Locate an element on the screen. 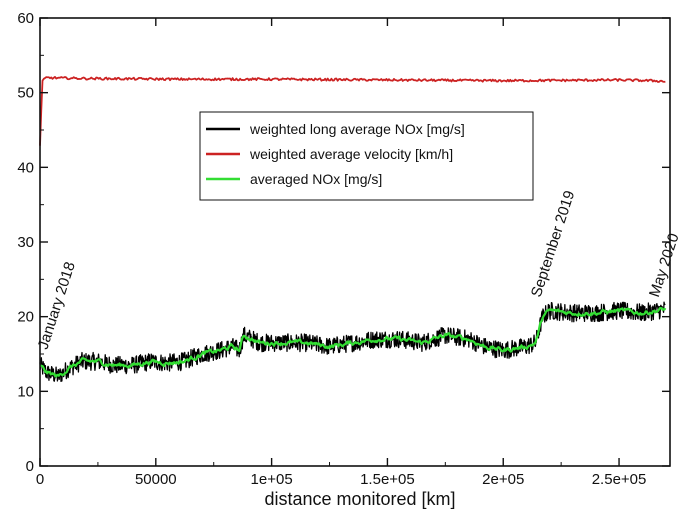  annotation-label: September 2019 is located at coordinates (553, 243).